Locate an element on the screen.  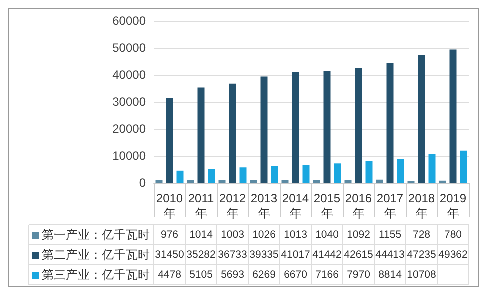
y-tick-label: 20000 is located at coordinates (129, 129).